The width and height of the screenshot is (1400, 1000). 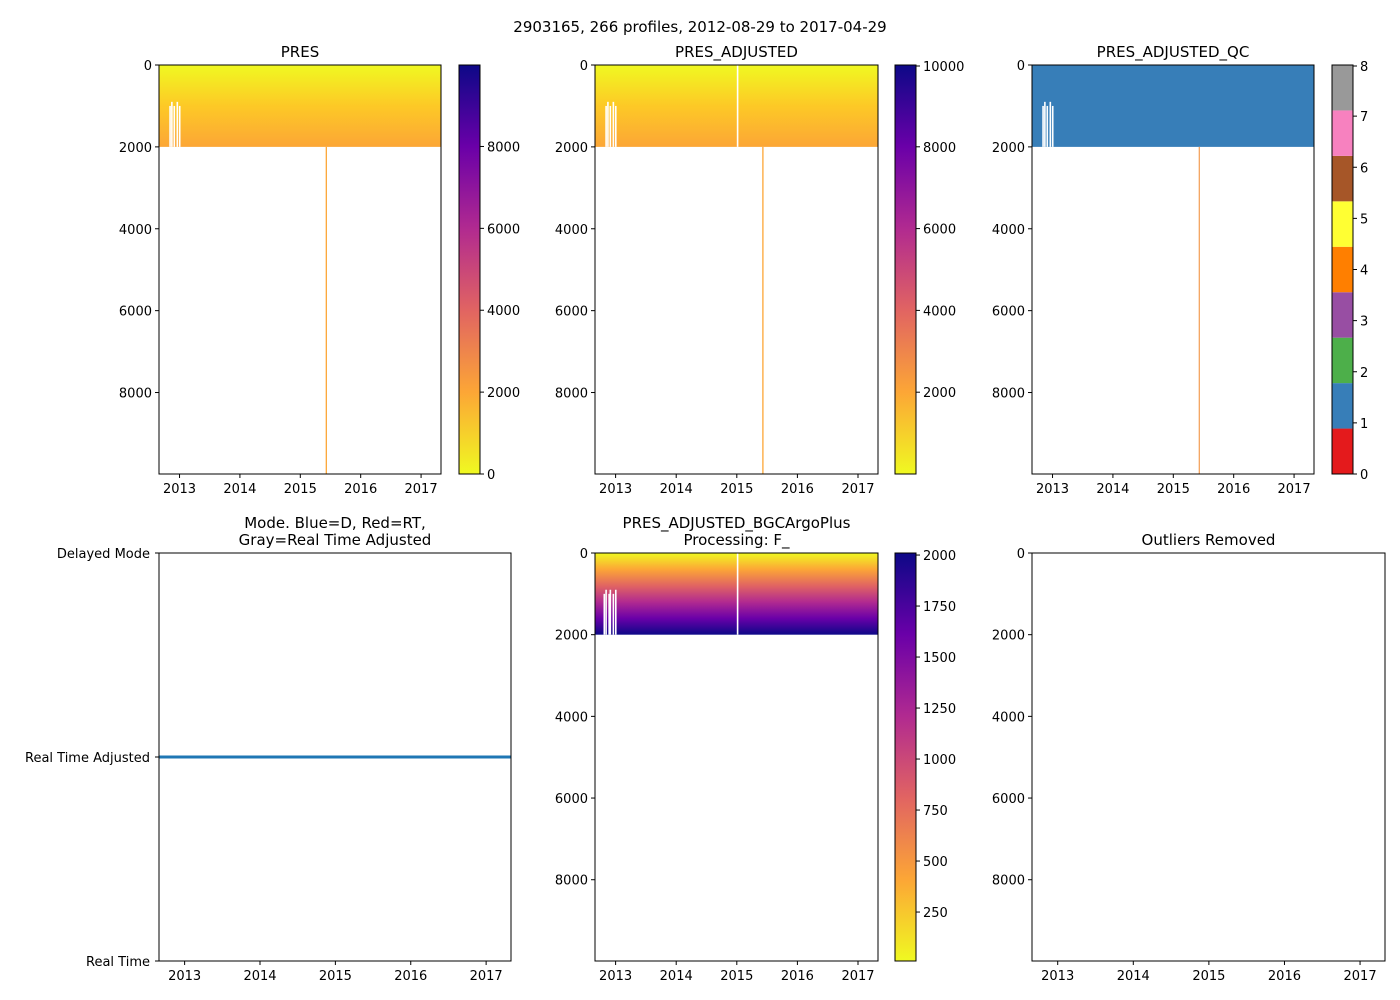 I want to click on colorbar-gradient, so click(x=905, y=269).